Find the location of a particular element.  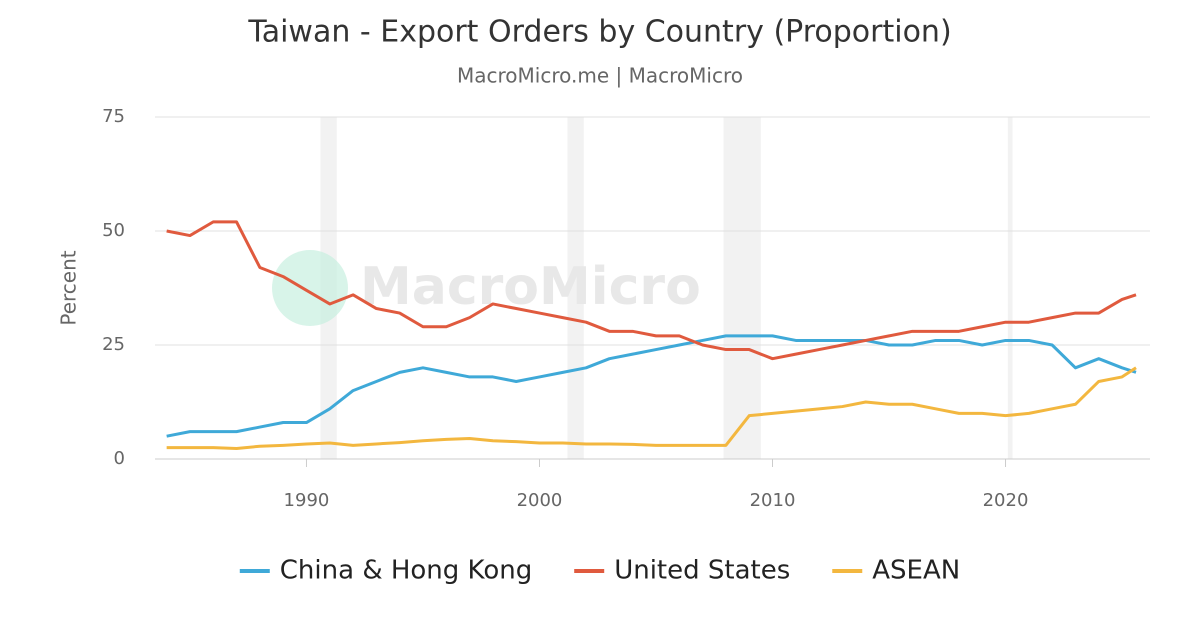

y-tick-label: 50 is located at coordinates (113, 230).